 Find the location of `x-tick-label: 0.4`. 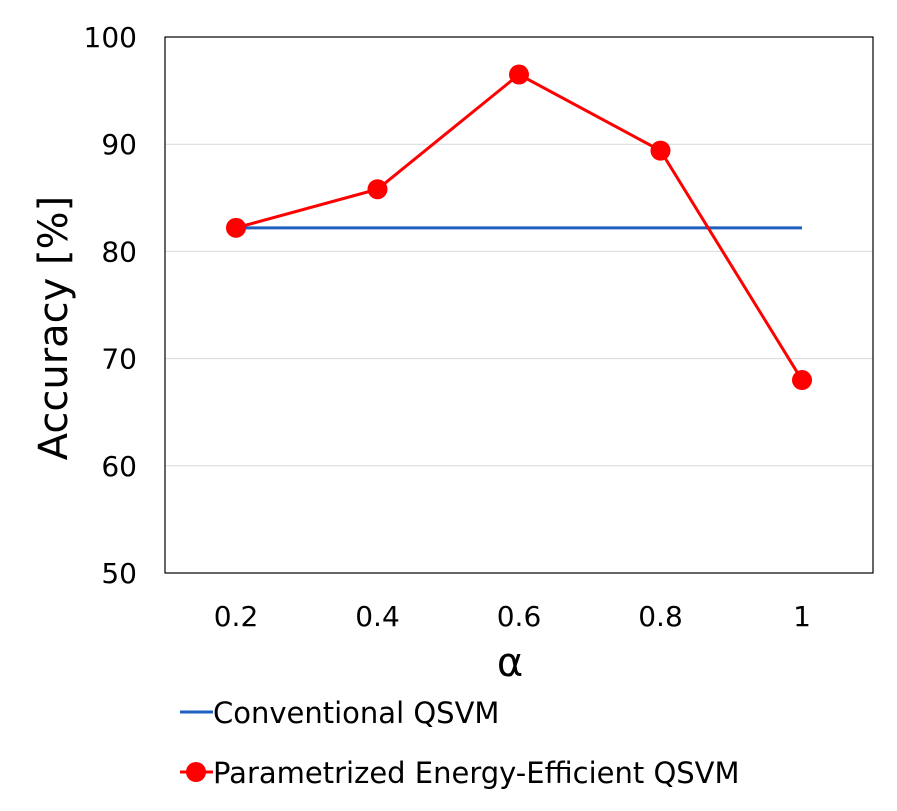

x-tick-label: 0.4 is located at coordinates (377, 616).